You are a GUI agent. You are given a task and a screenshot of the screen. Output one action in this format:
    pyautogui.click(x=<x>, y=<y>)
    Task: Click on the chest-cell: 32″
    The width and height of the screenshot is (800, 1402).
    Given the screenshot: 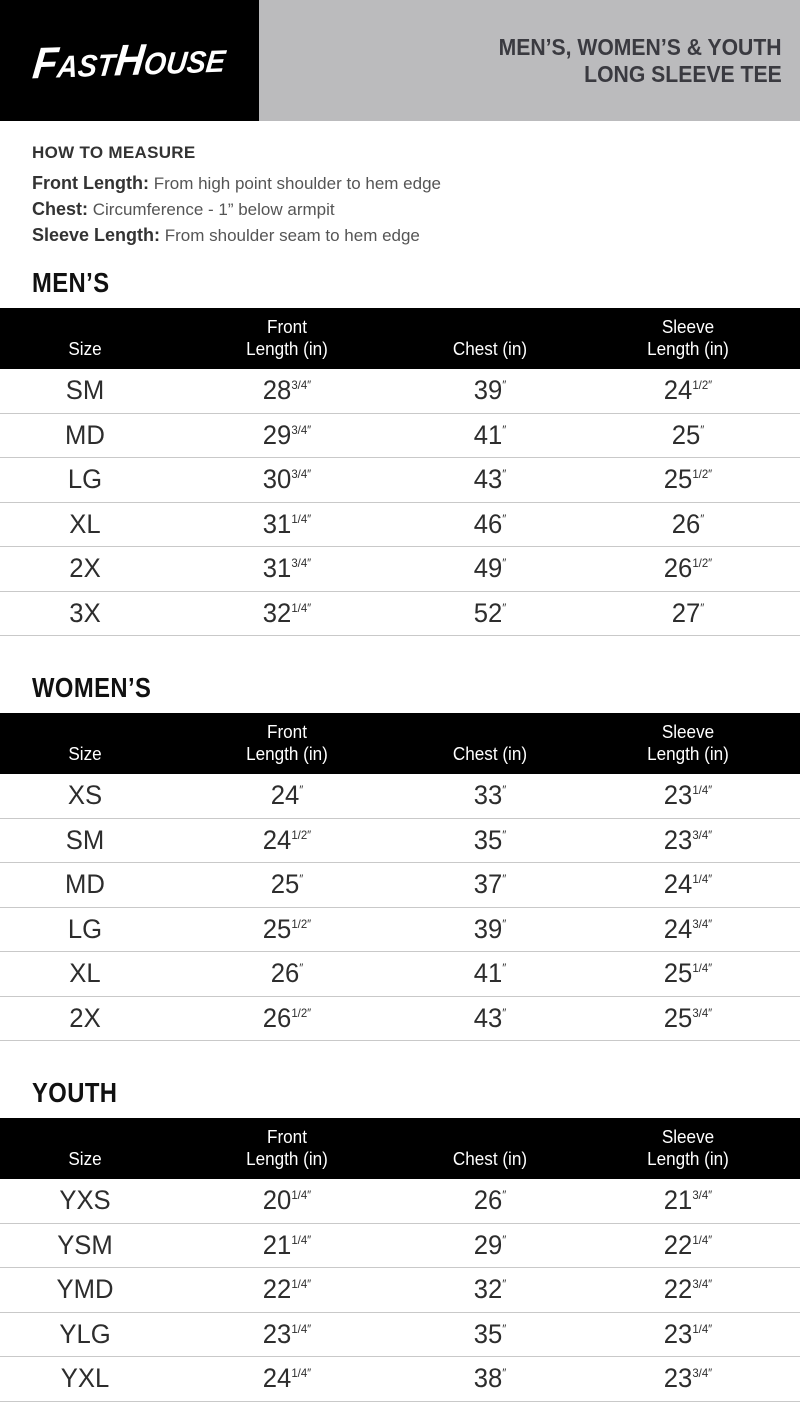 What is the action you would take?
    pyautogui.click(x=490, y=1289)
    